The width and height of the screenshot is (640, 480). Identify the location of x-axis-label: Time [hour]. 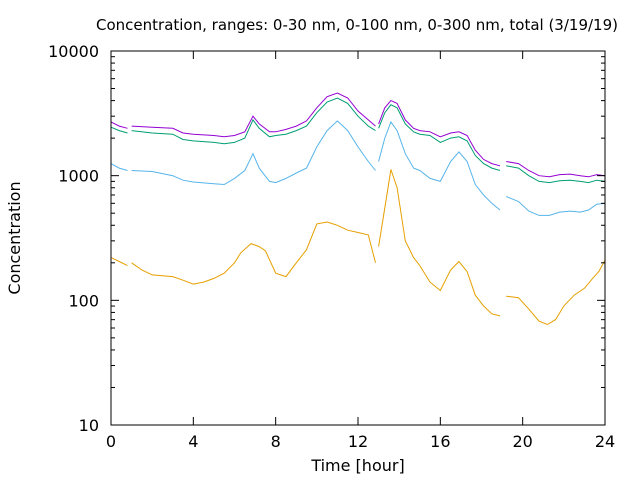
(357, 465).